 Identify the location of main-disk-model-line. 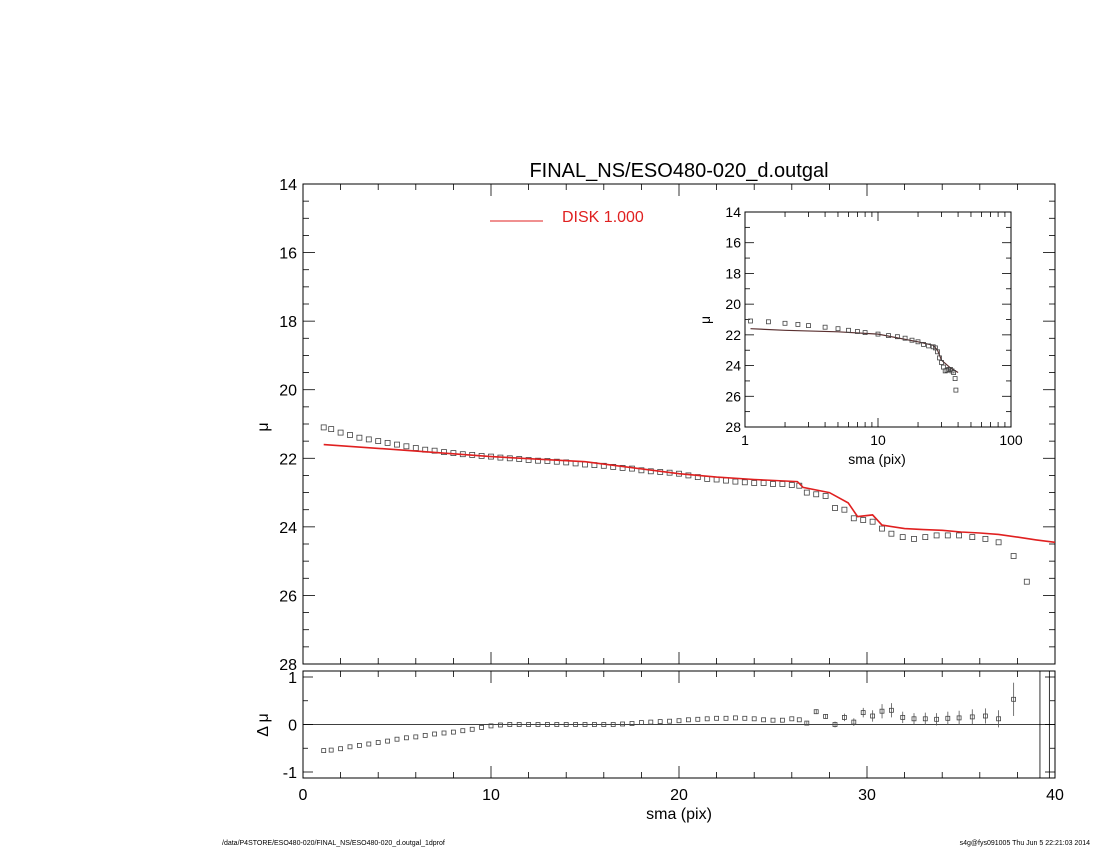
(689, 493).